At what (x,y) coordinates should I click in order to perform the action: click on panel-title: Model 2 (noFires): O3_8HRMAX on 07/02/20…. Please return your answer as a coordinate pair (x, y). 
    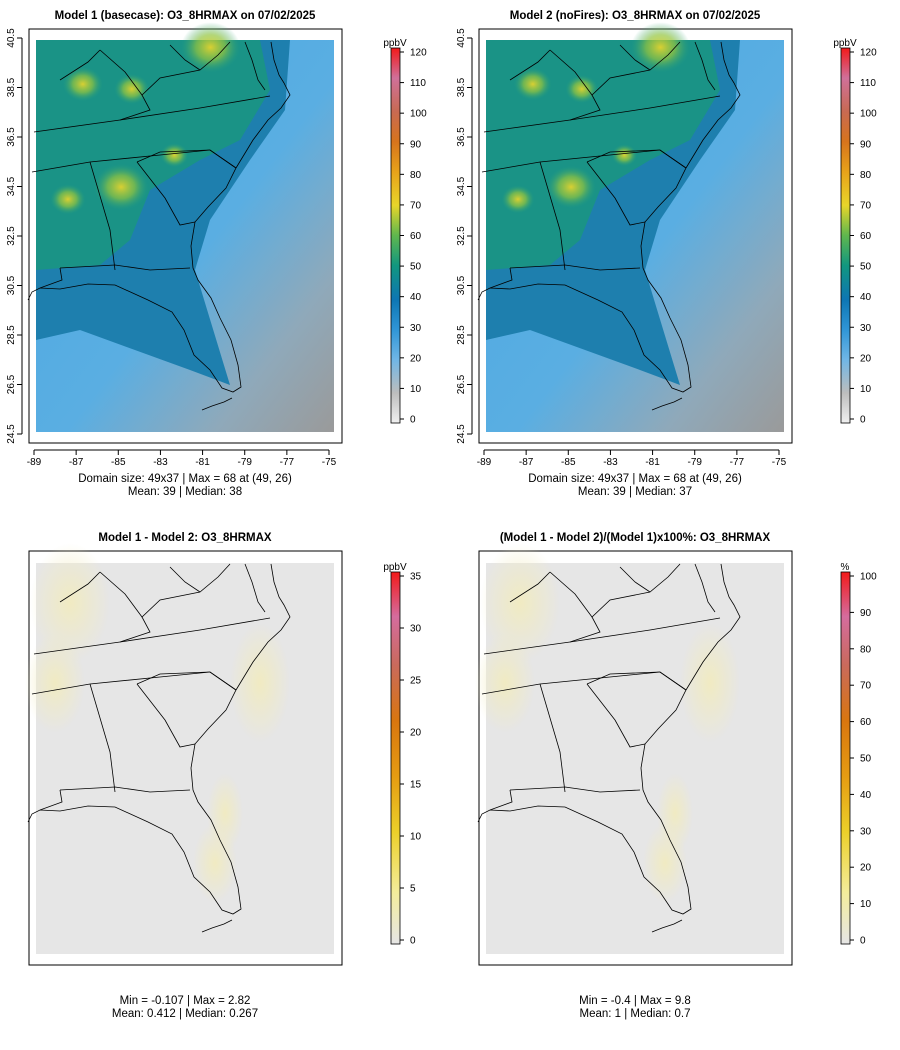
    Looking at the image, I should click on (635, 16).